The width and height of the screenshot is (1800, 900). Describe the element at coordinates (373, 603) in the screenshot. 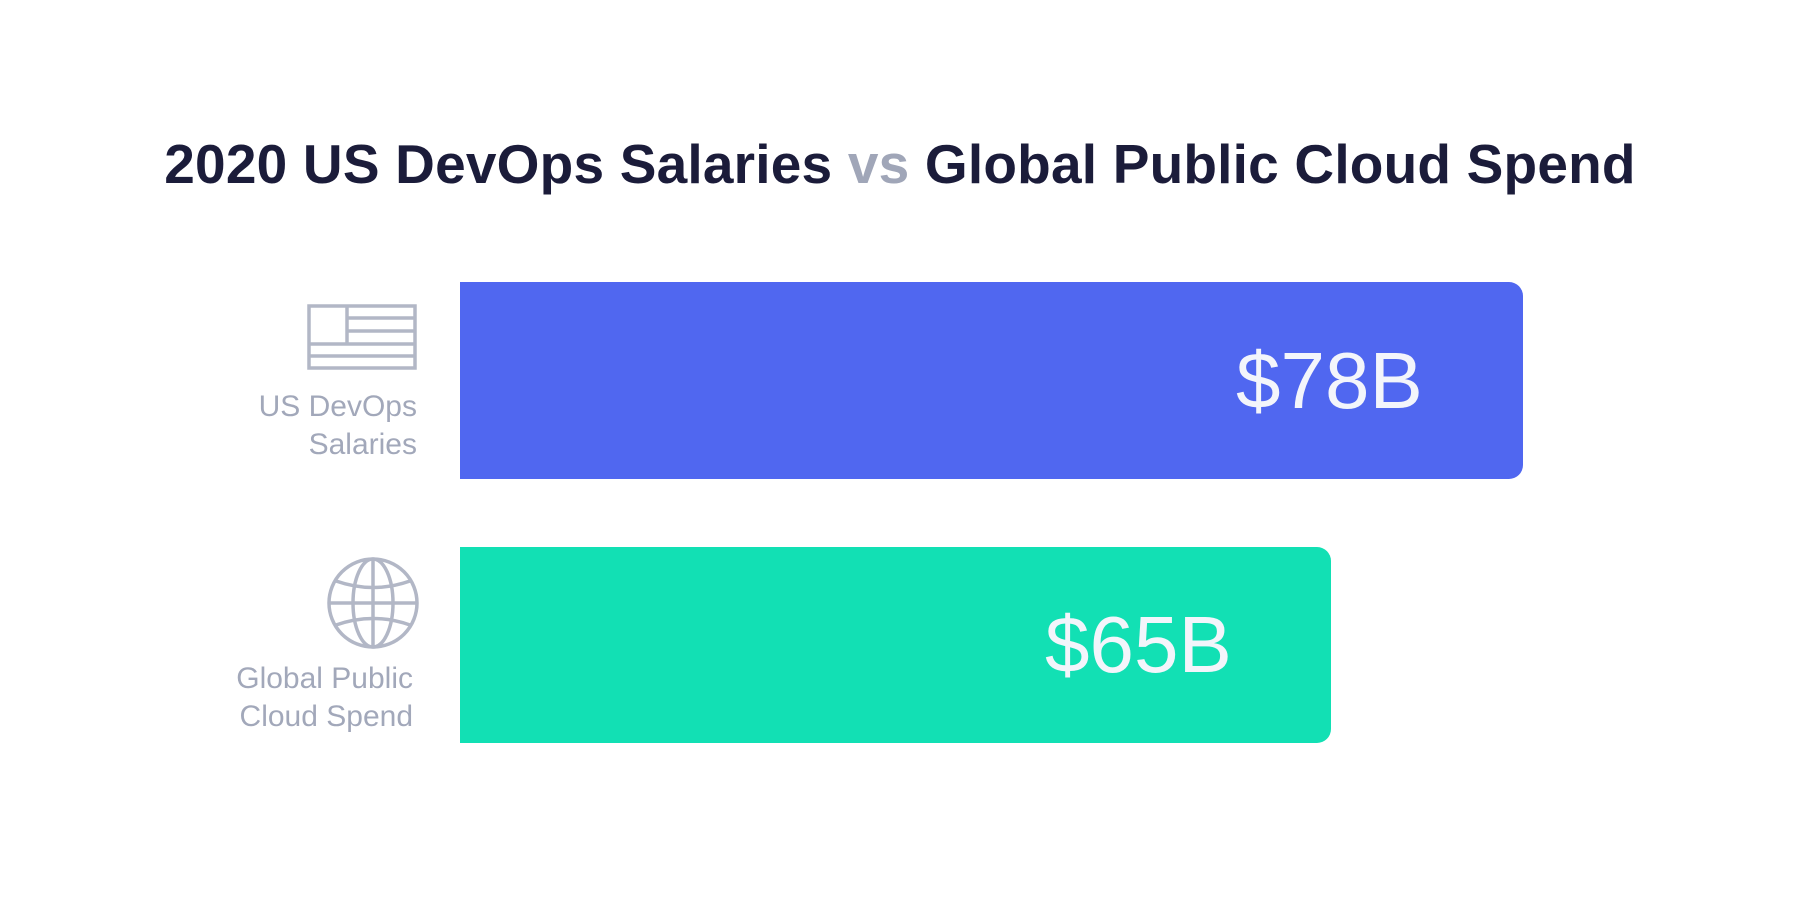

I see `globe-icon` at that location.